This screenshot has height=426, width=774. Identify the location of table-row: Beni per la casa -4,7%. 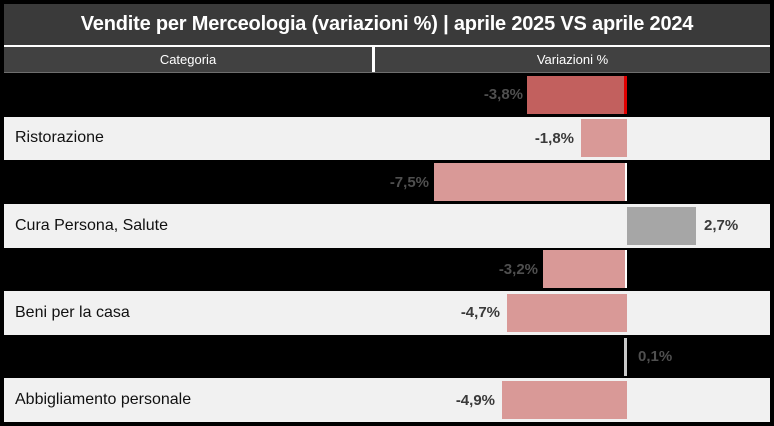
(387, 313).